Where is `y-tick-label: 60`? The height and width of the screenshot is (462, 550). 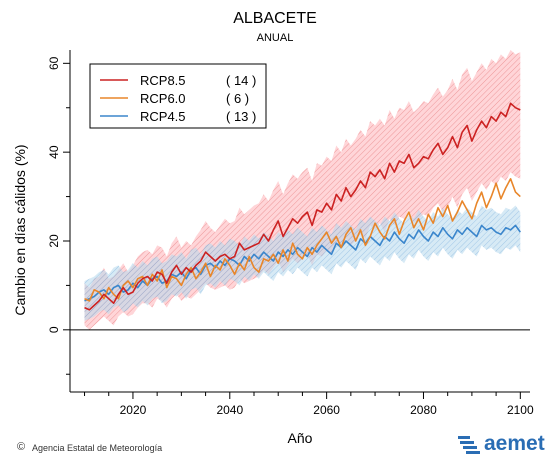
y-tick-label: 60 is located at coordinates (54, 63).